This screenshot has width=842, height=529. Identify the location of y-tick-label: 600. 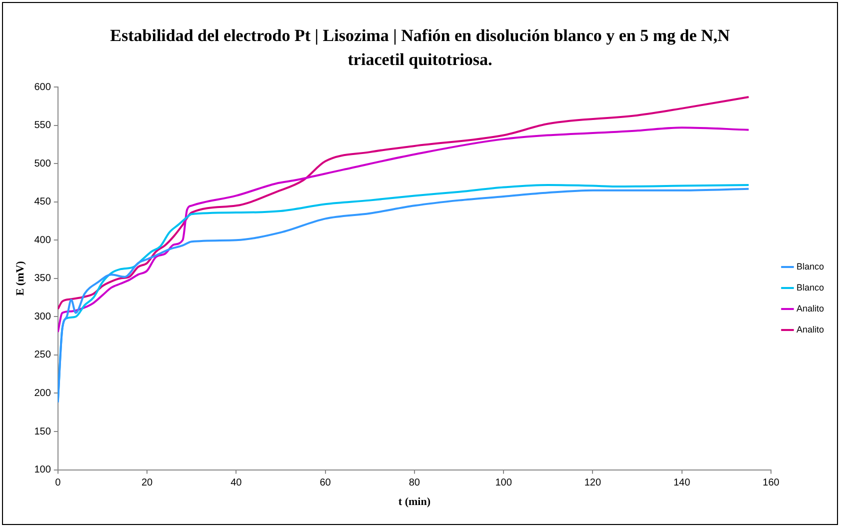
(43, 87).